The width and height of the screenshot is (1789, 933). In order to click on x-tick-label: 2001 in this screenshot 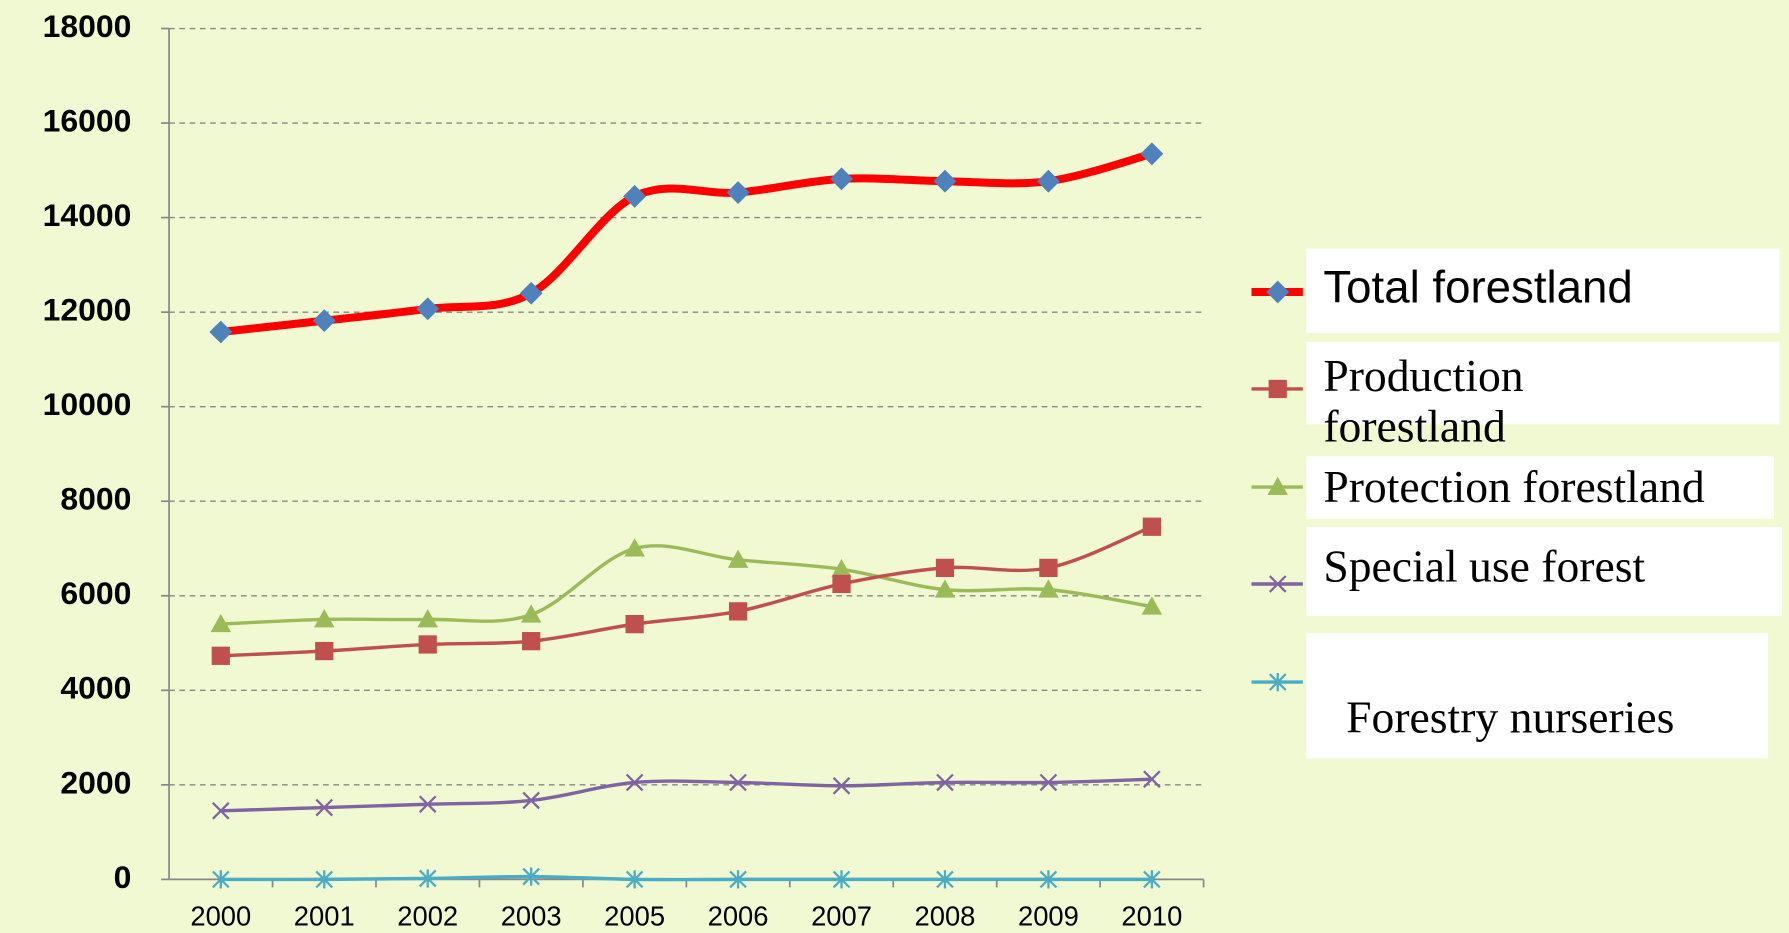, I will do `click(324, 915)`.